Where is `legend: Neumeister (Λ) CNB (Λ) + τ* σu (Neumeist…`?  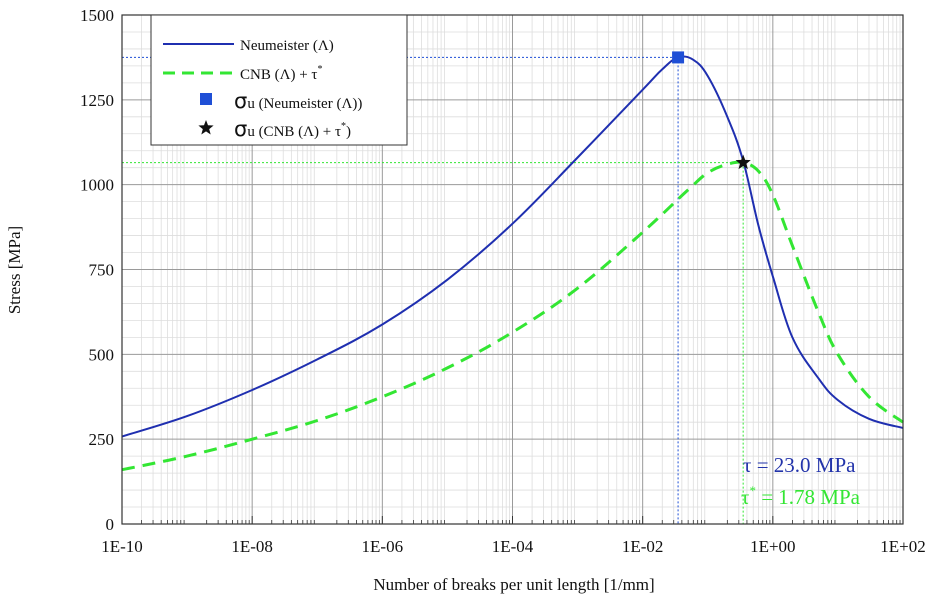
legend: Neumeister (Λ) CNB (Λ) + τ* σu (Neumeist… is located at coordinates (279, 80).